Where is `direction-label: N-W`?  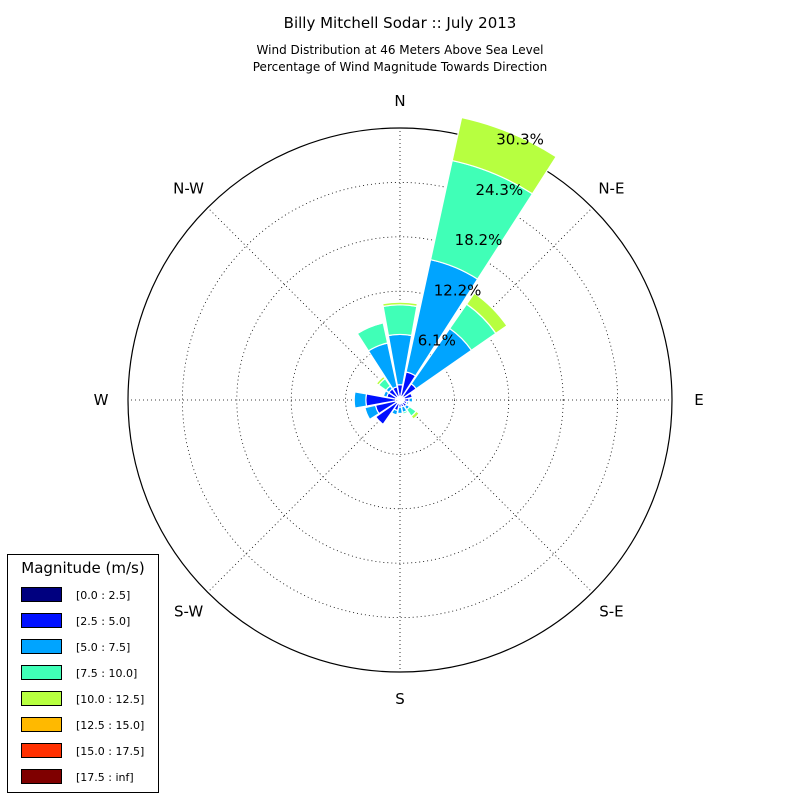
direction-label: N-W is located at coordinates (188, 189).